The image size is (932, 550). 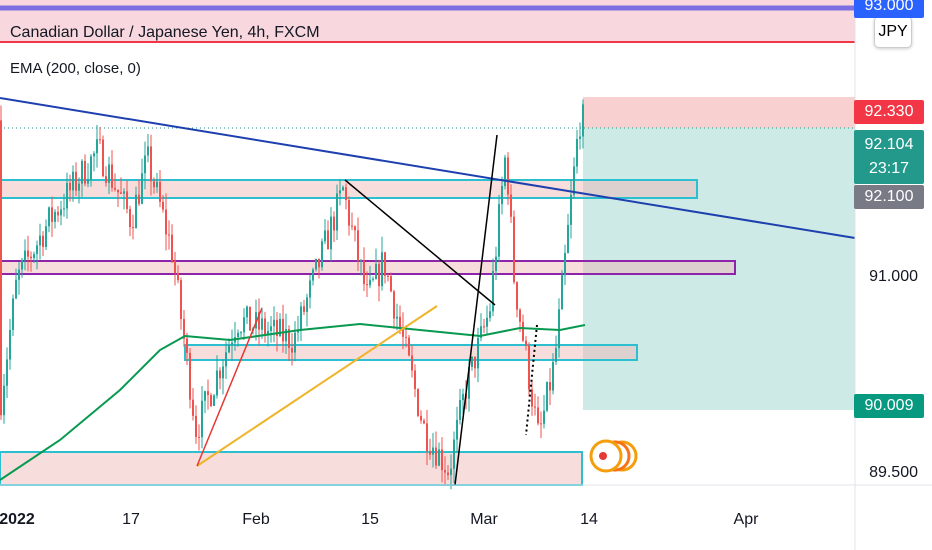 I want to click on time-tick: 14, so click(x=589, y=519).